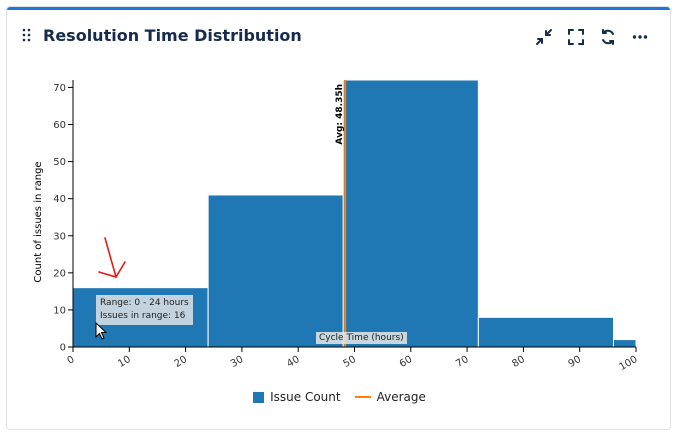 This screenshot has width=679, height=437. I want to click on y-tick-label: 70, so click(59, 88).